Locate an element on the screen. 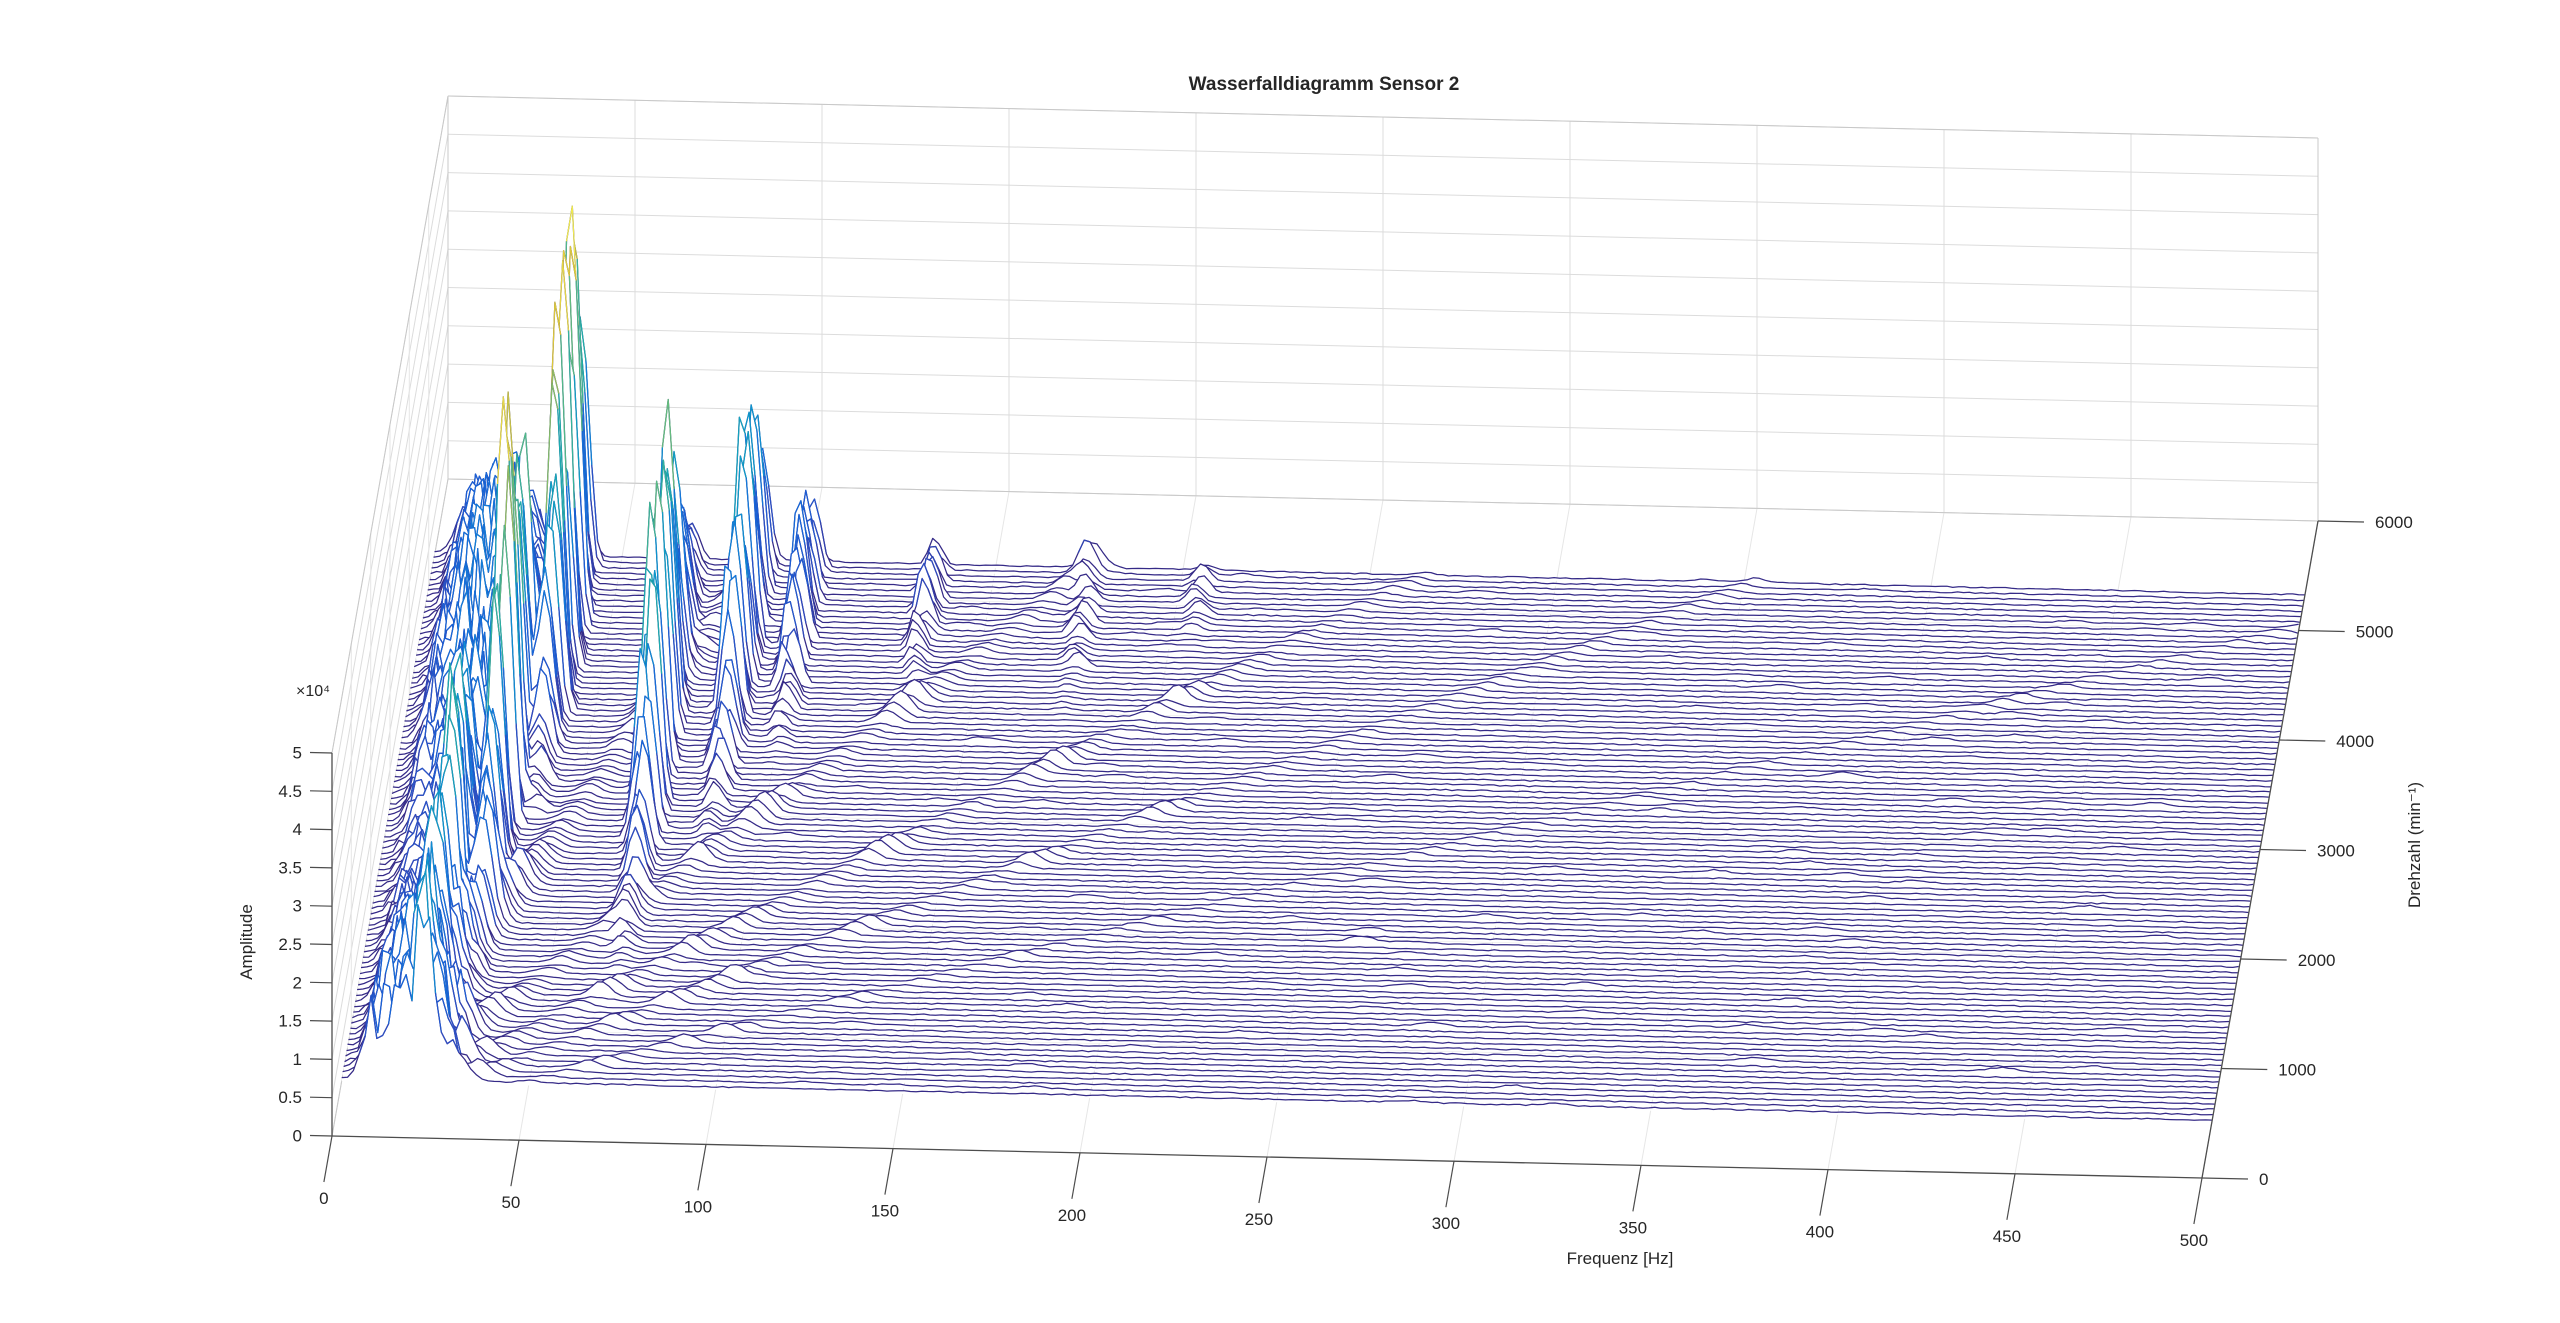 The image size is (2560, 1323). tick-label: 3.5 is located at coordinates (290, 867).